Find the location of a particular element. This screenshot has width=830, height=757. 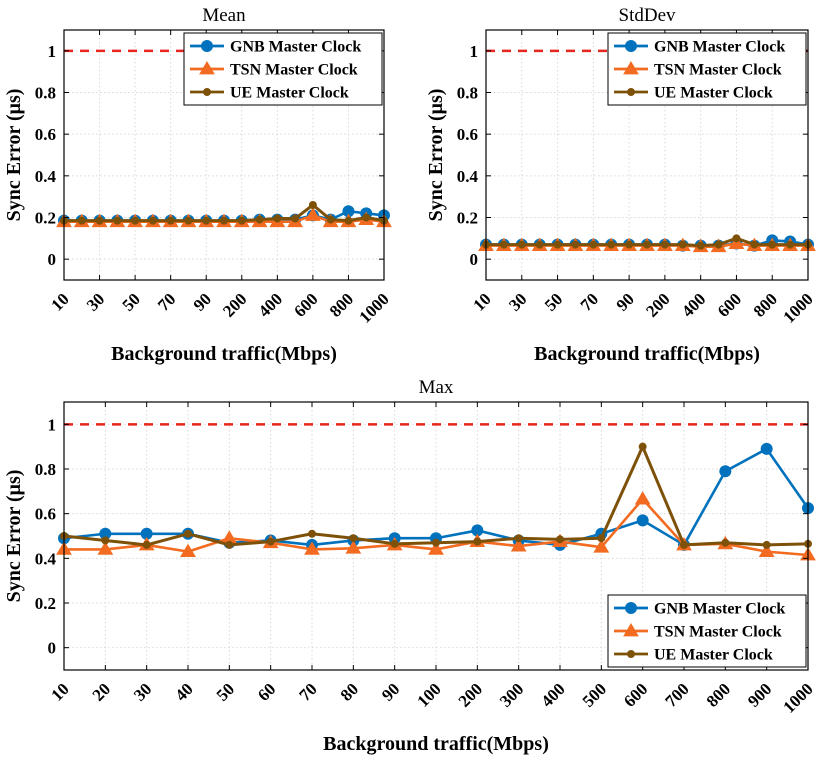

chart-title: StdDev is located at coordinates (648, 15).